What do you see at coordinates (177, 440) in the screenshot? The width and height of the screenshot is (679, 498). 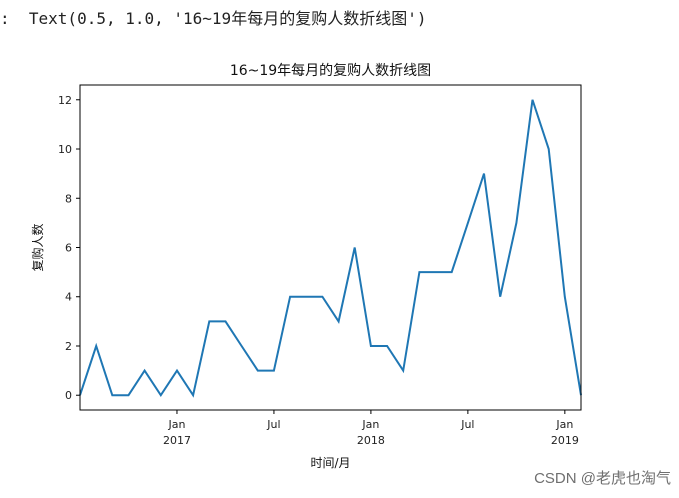 I see `x-year-label: 2017` at bounding box center [177, 440].